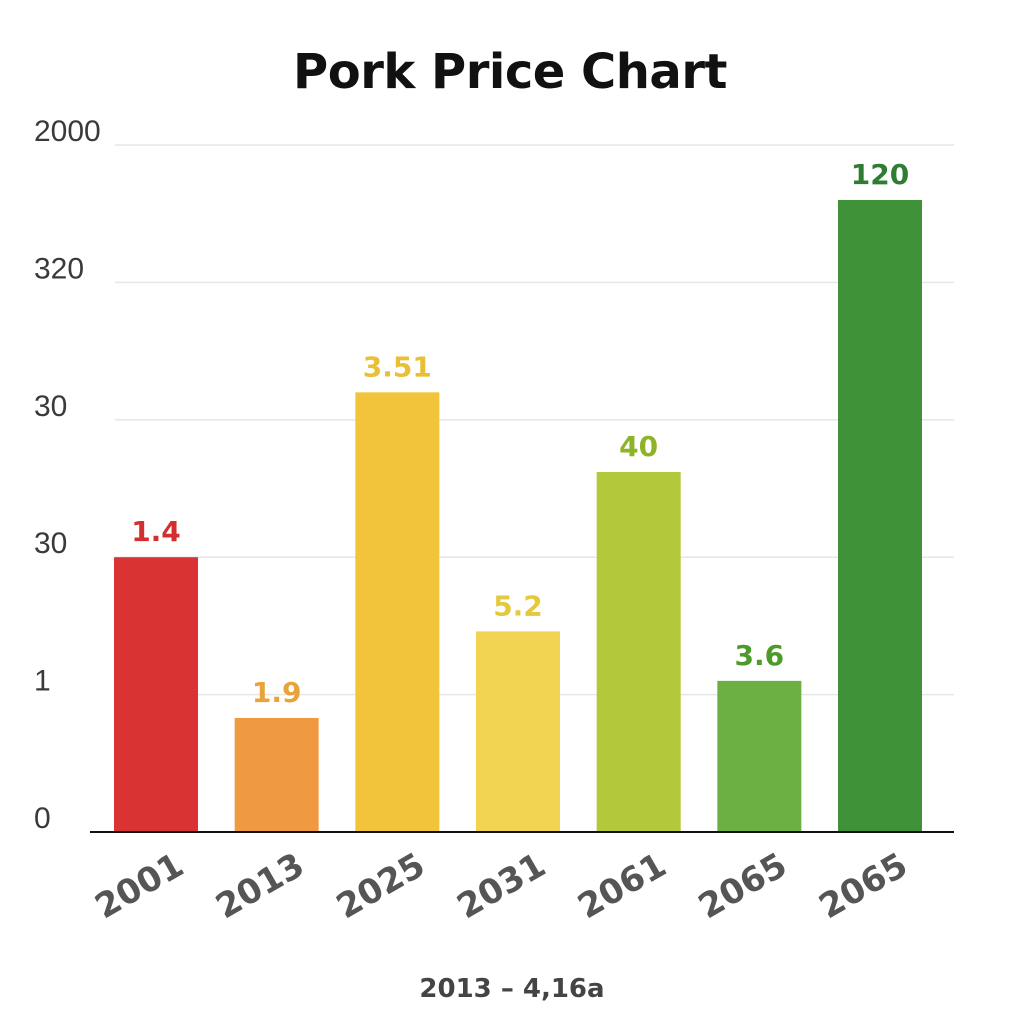 This screenshot has height=1024, width=1024. What do you see at coordinates (59, 268) in the screenshot?
I see `y-tick-label: 320` at bounding box center [59, 268].